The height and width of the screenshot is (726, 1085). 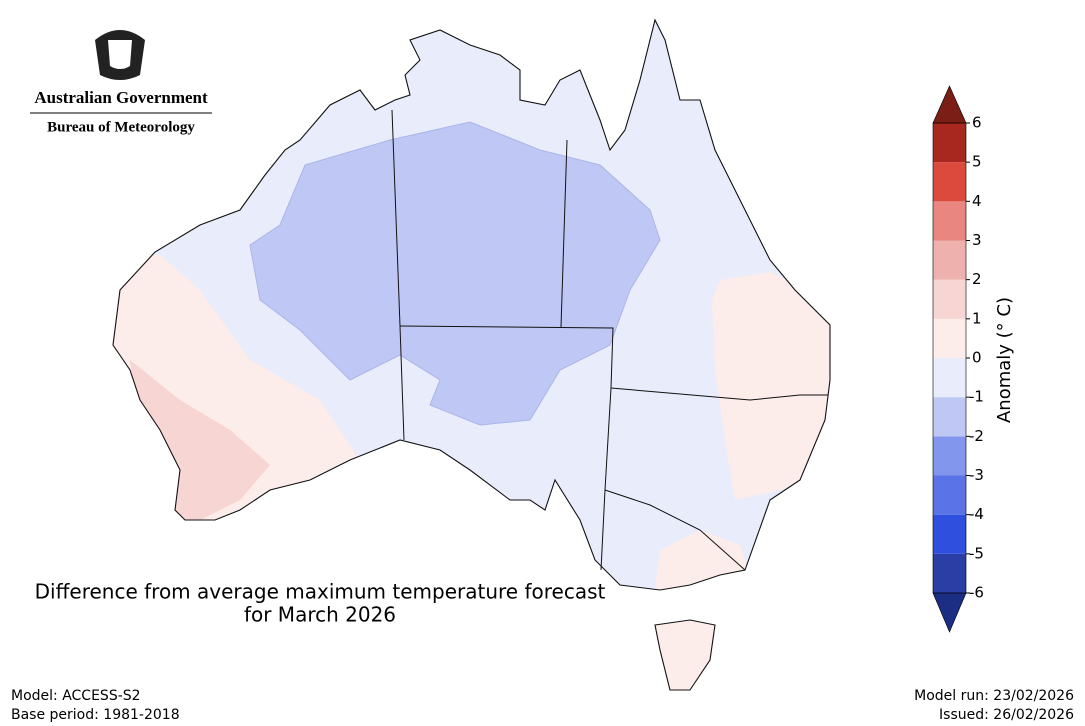 What do you see at coordinates (685, 650) in the screenshot?
I see `region-warm-tas` at bounding box center [685, 650].